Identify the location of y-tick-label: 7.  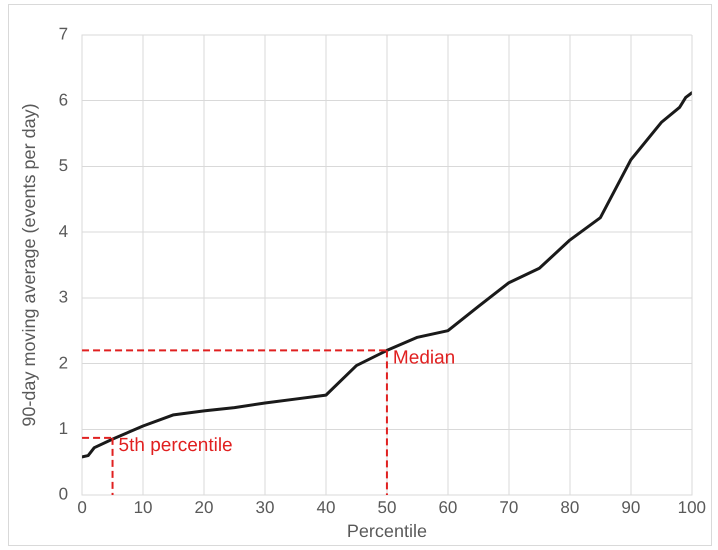
(63, 34).